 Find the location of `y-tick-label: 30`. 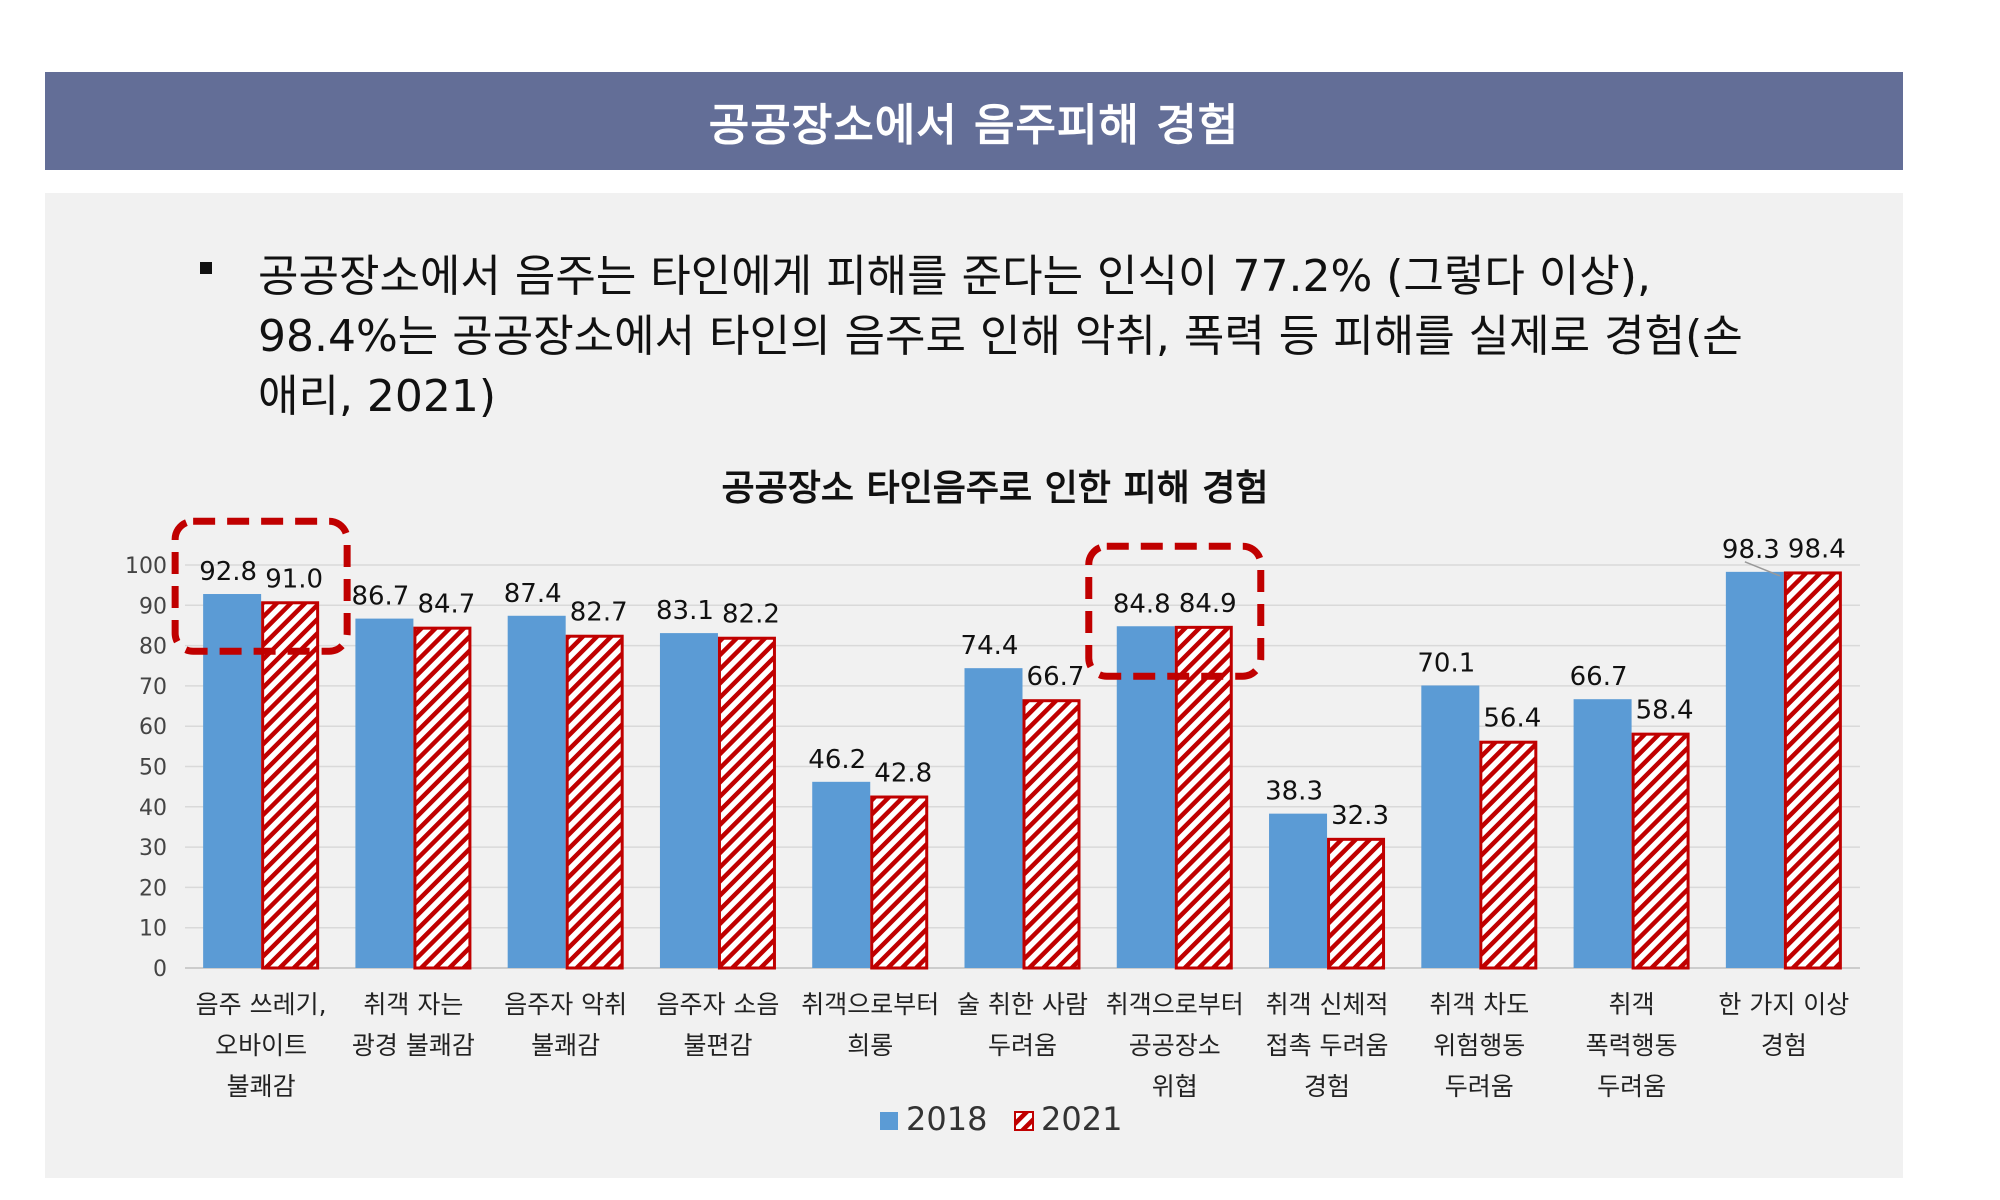

y-tick-label: 30 is located at coordinates (153, 848).